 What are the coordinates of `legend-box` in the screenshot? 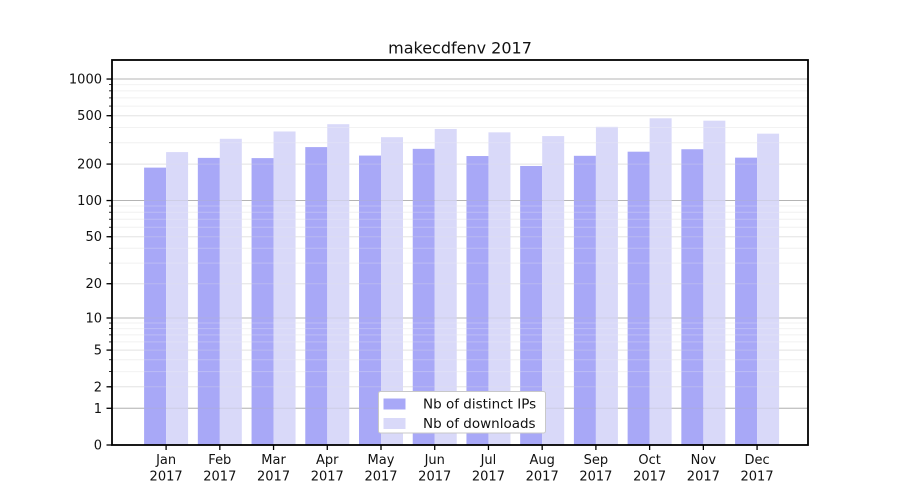 It's located at (462, 412).